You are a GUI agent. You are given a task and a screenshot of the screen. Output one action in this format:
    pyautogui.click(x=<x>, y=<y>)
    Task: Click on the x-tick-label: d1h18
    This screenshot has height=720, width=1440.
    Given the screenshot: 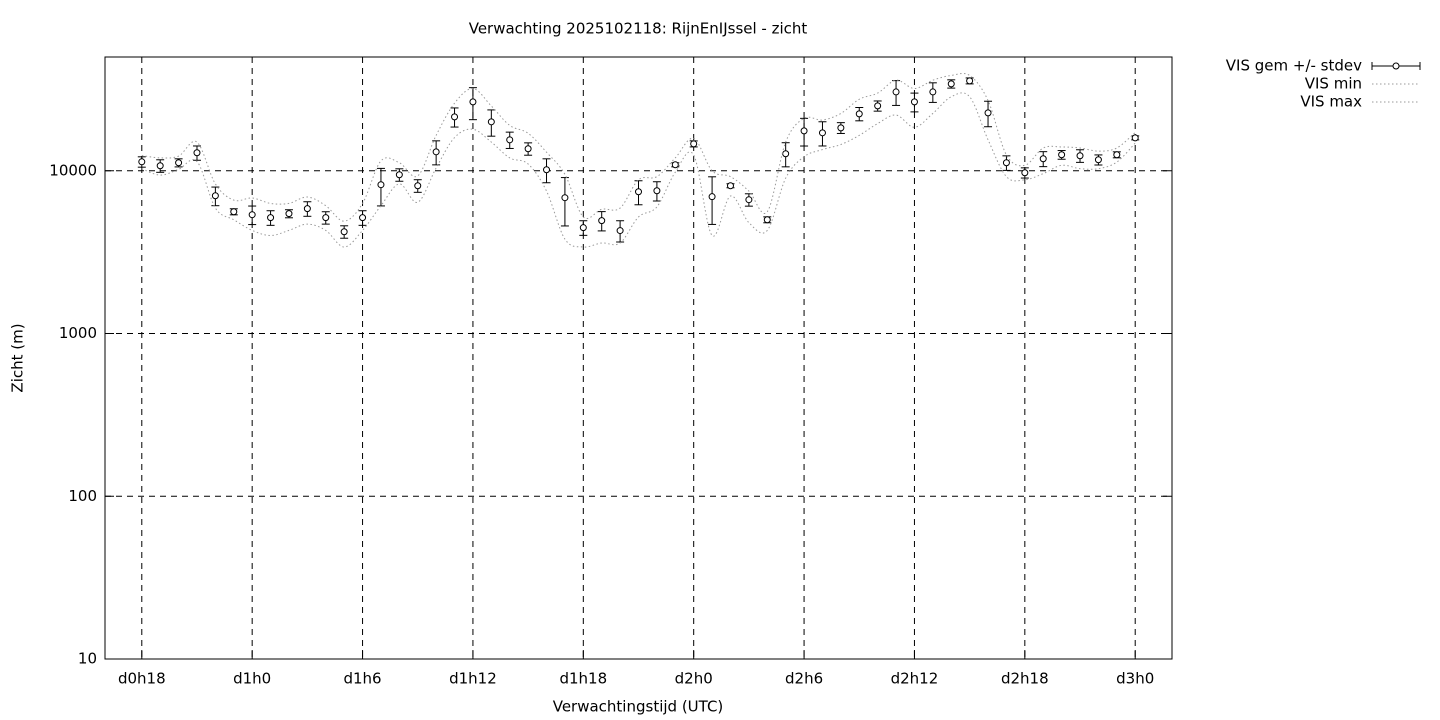 What is the action you would take?
    pyautogui.click(x=583, y=679)
    